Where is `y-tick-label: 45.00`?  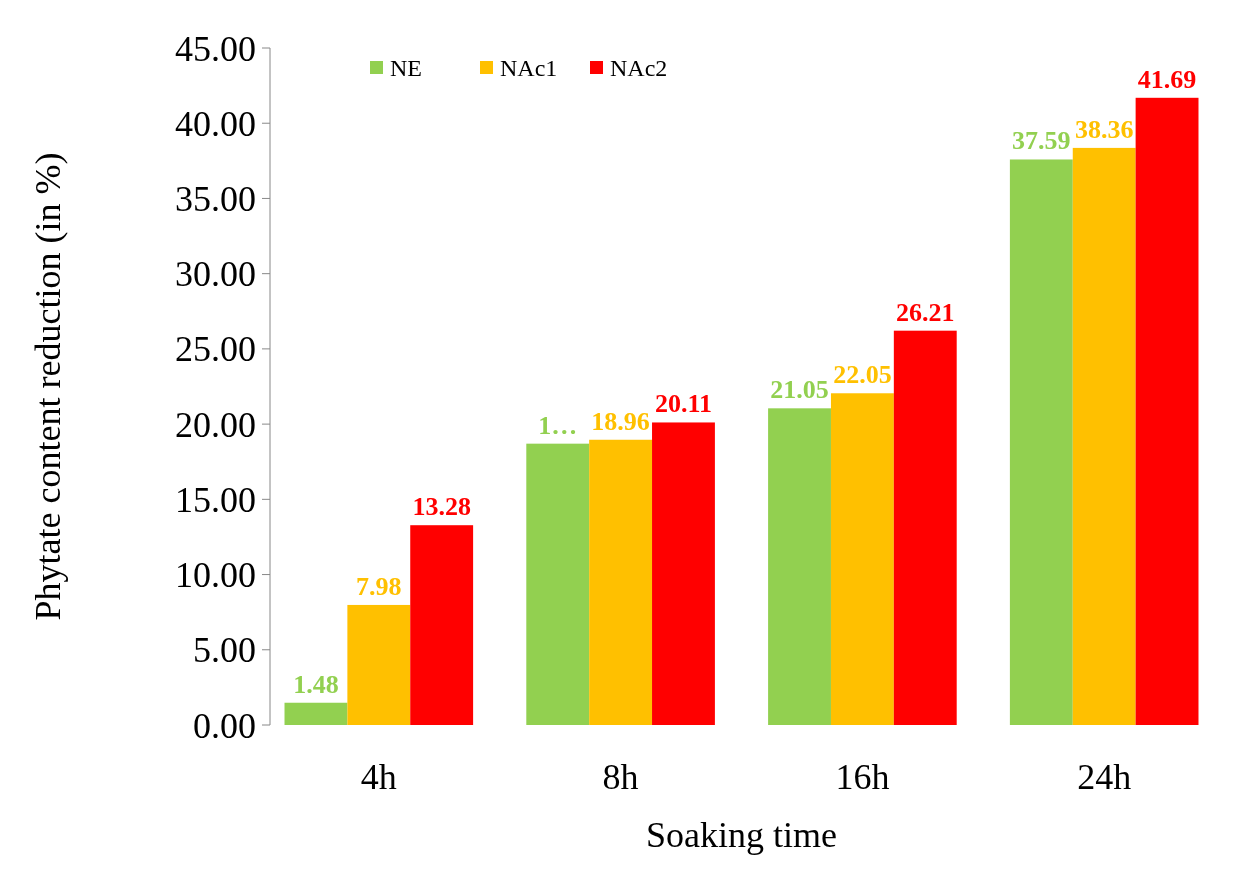
y-tick-label: 45.00 is located at coordinates (215, 48).